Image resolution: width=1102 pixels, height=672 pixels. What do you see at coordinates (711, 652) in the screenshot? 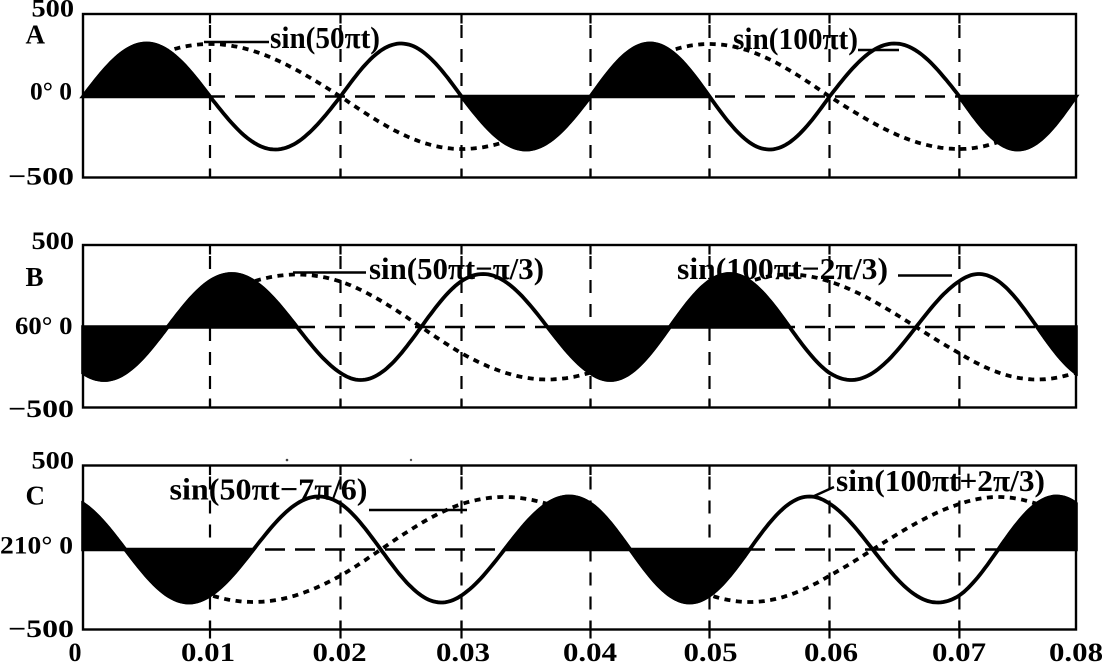
I see `svg-text: 0.05` at bounding box center [711, 652].